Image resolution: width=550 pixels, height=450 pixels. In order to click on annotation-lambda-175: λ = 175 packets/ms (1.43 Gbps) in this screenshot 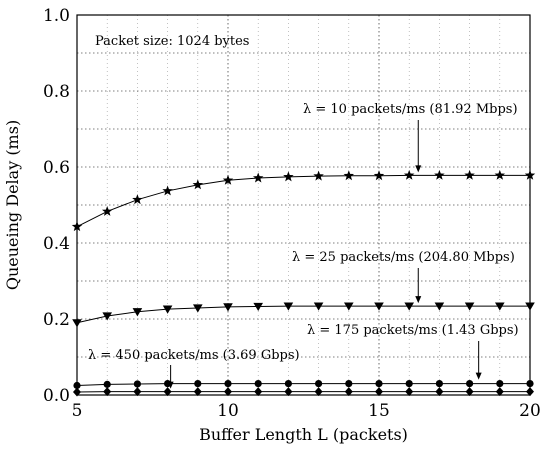, I will do `click(413, 330)`.